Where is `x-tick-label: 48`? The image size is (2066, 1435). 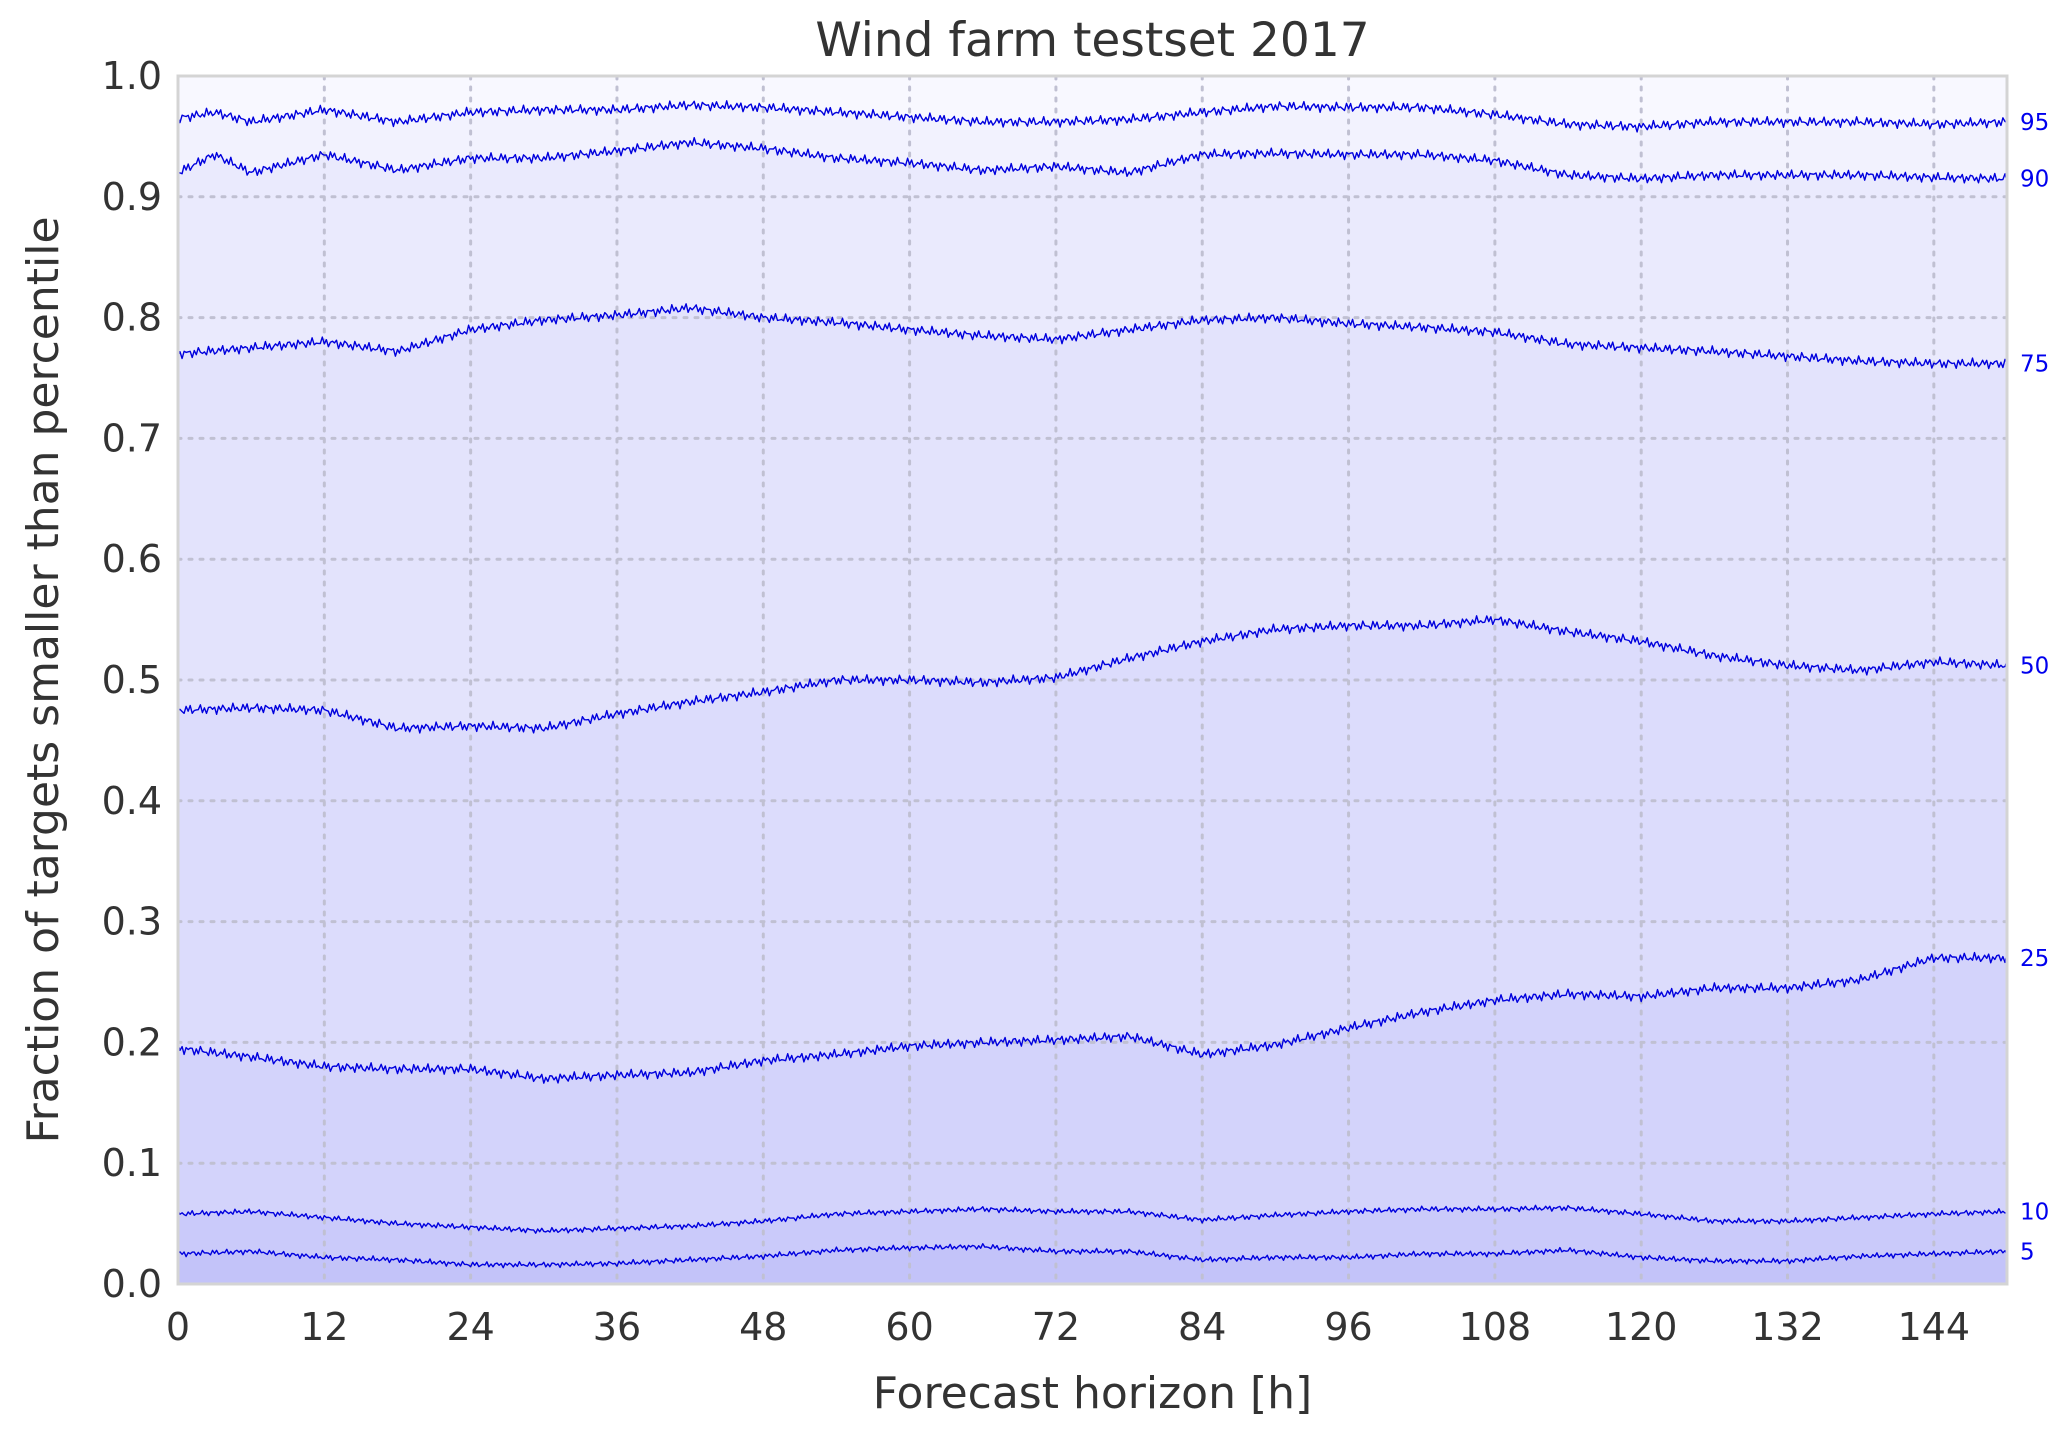
x-tick-label: 48 is located at coordinates (763, 1327).